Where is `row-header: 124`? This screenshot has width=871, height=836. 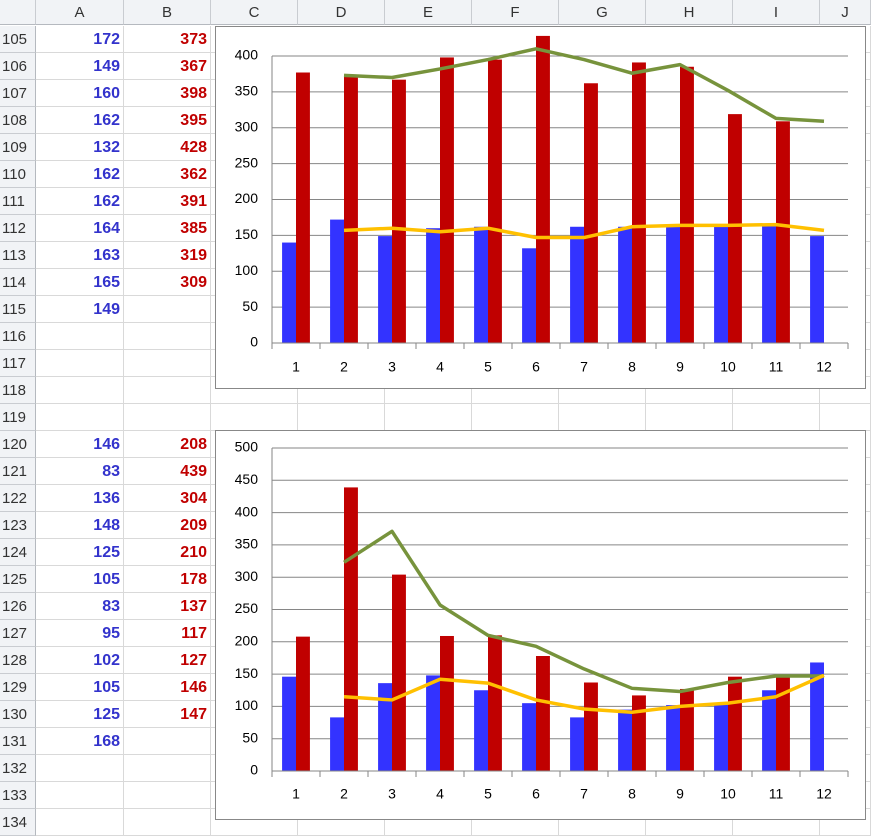 row-header: 124 is located at coordinates (18, 552).